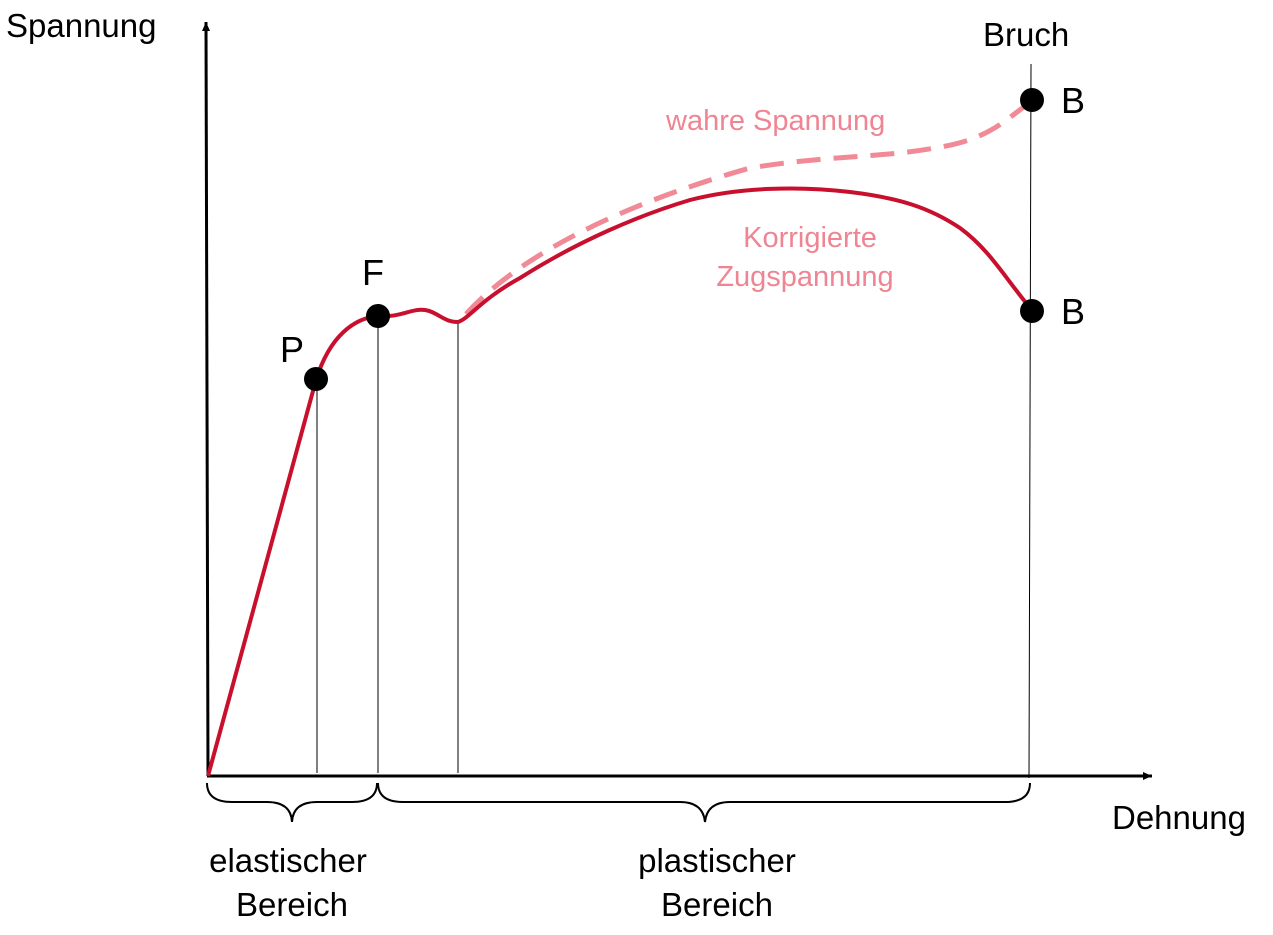 The width and height of the screenshot is (1273, 935). Describe the element at coordinates (288, 860) in the screenshot. I see `elastic-region-label-line1: elastischer` at that location.